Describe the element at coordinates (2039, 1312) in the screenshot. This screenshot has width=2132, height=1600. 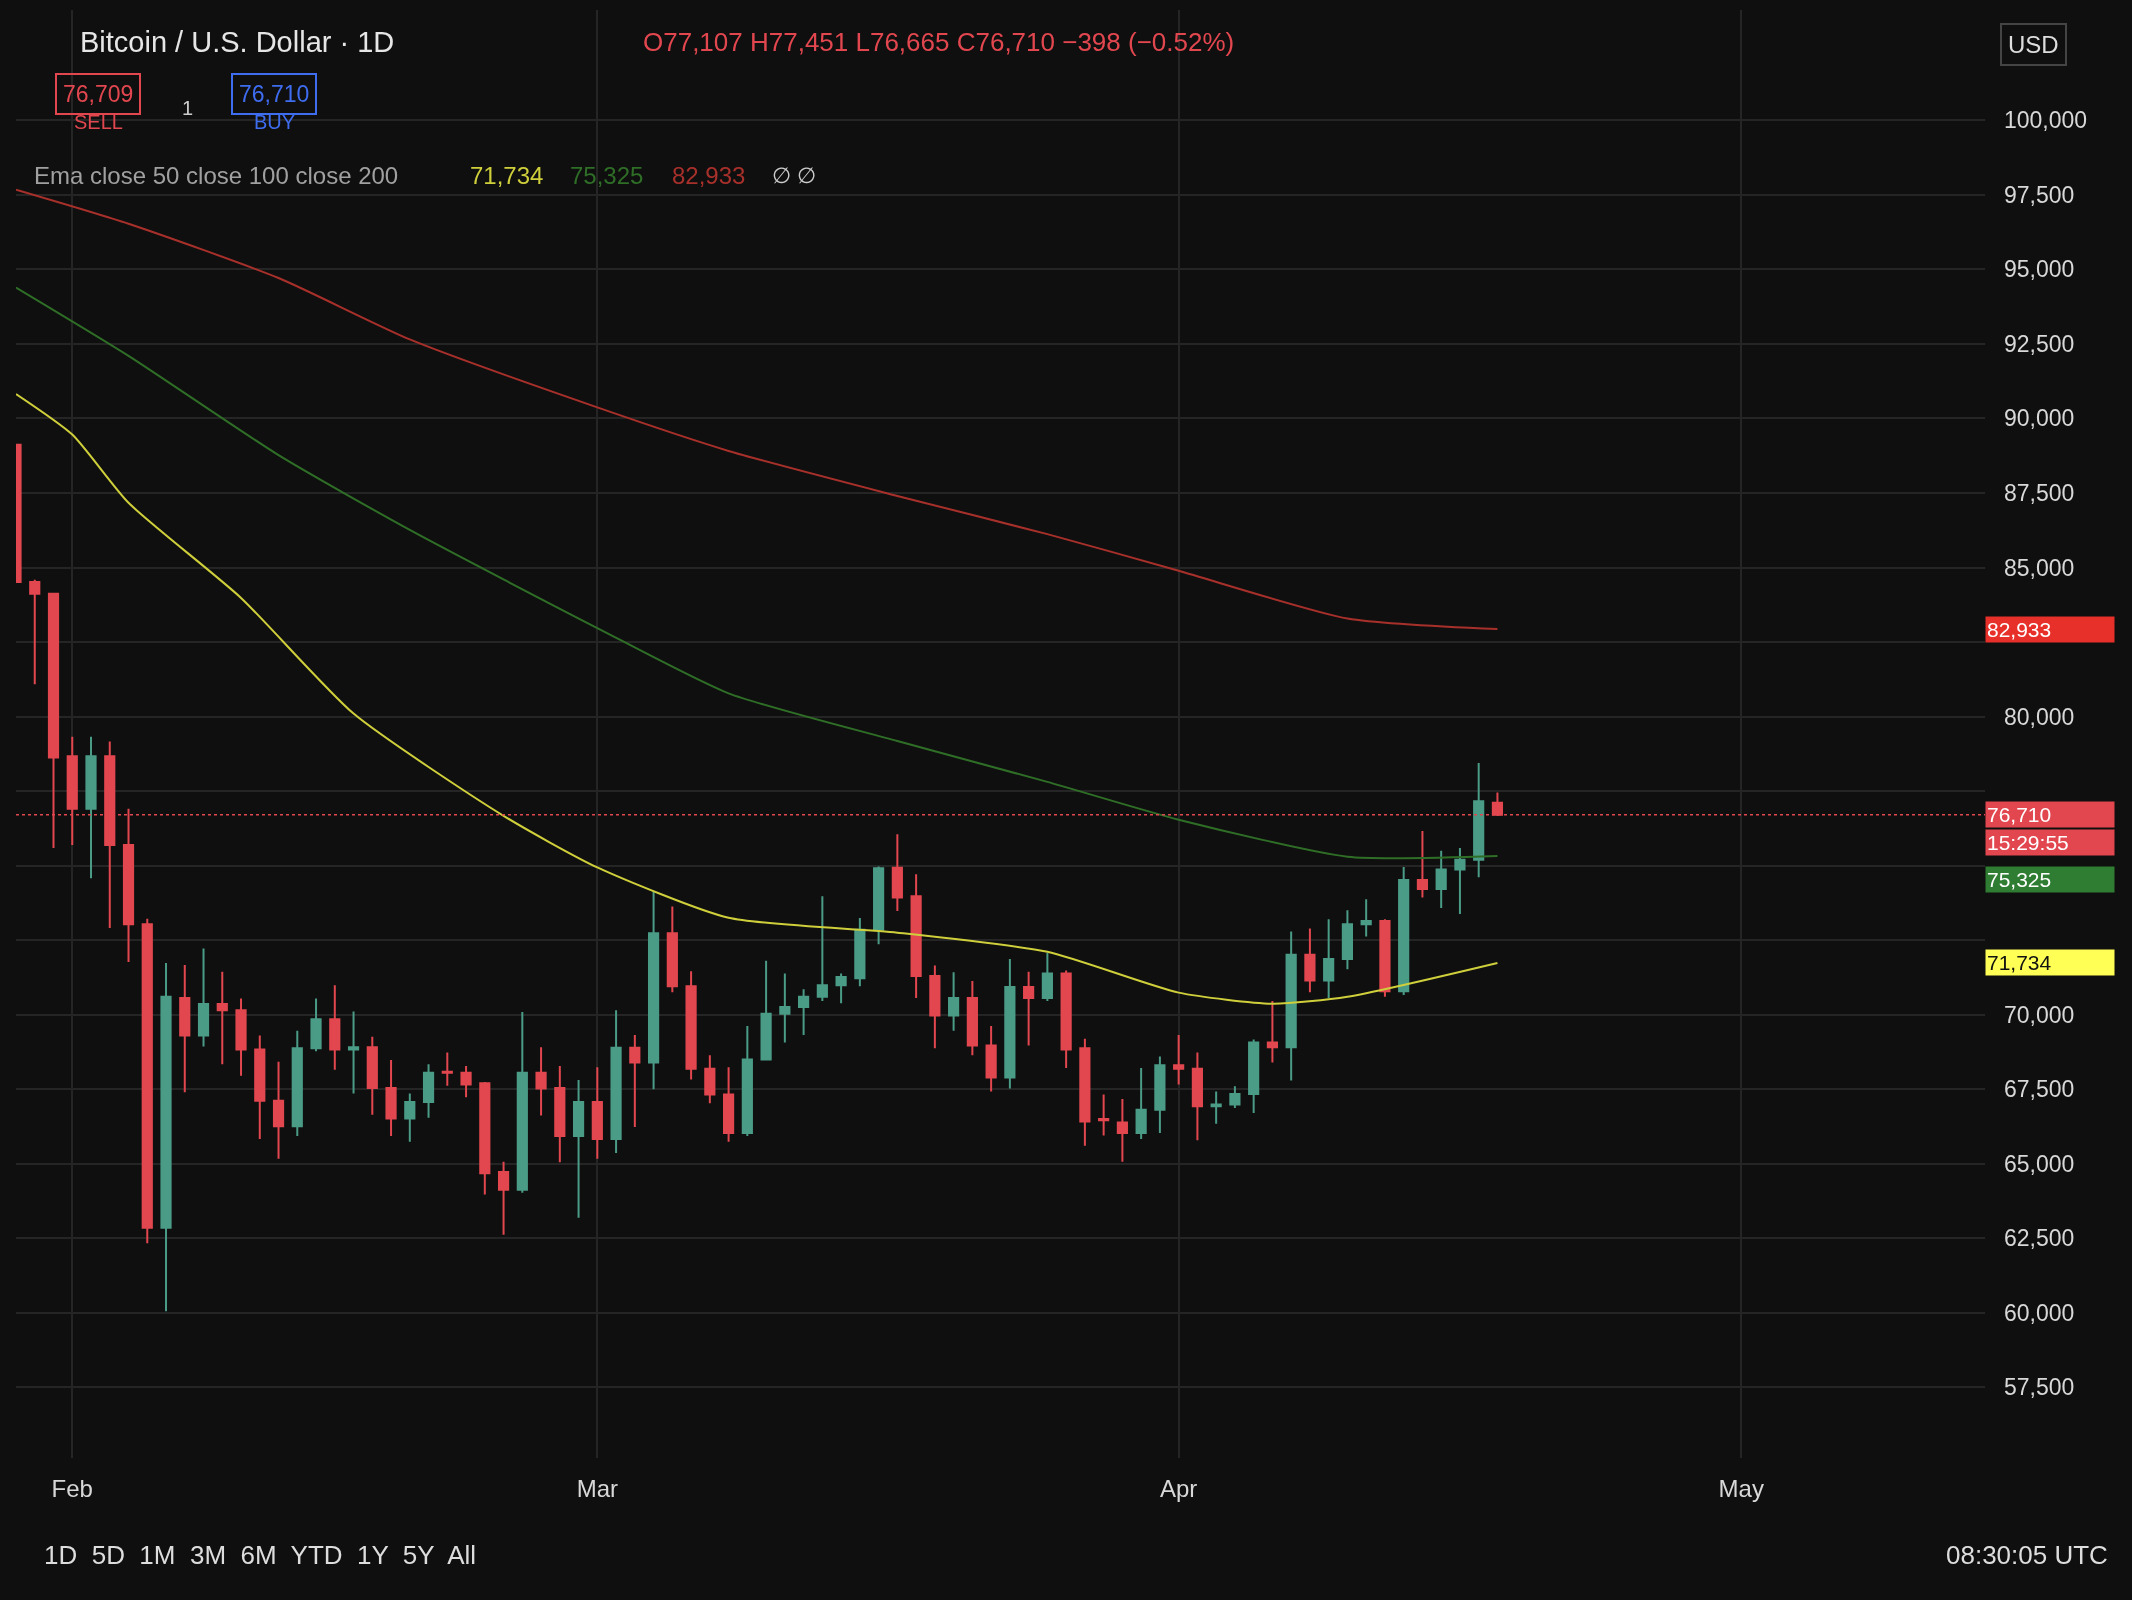
I see `y-tick-label: 60,000` at that location.